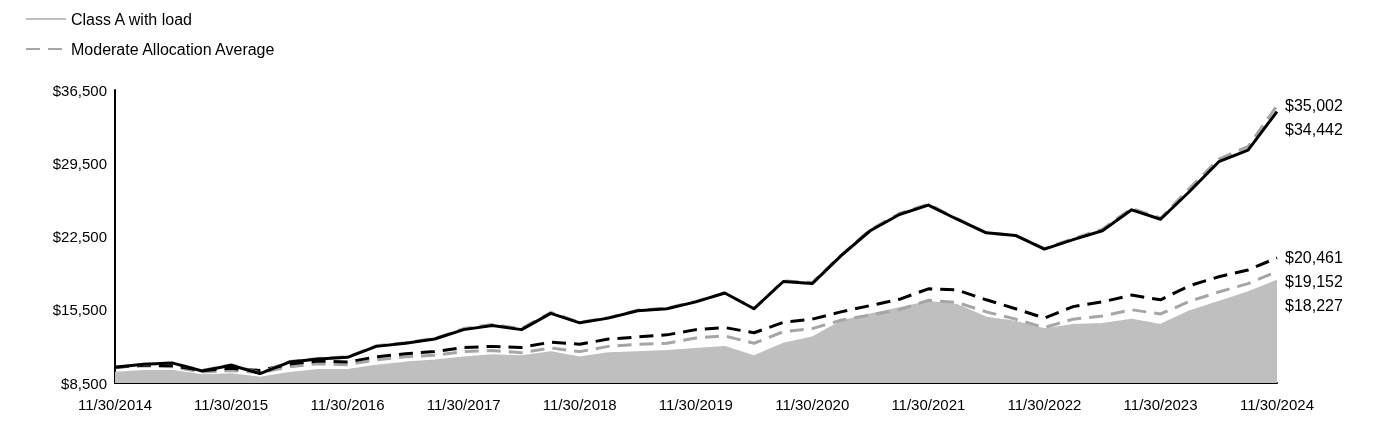 This screenshot has height=428, width=1387. What do you see at coordinates (1314, 258) in the screenshot?
I see `data-label: $20,461` at bounding box center [1314, 258].